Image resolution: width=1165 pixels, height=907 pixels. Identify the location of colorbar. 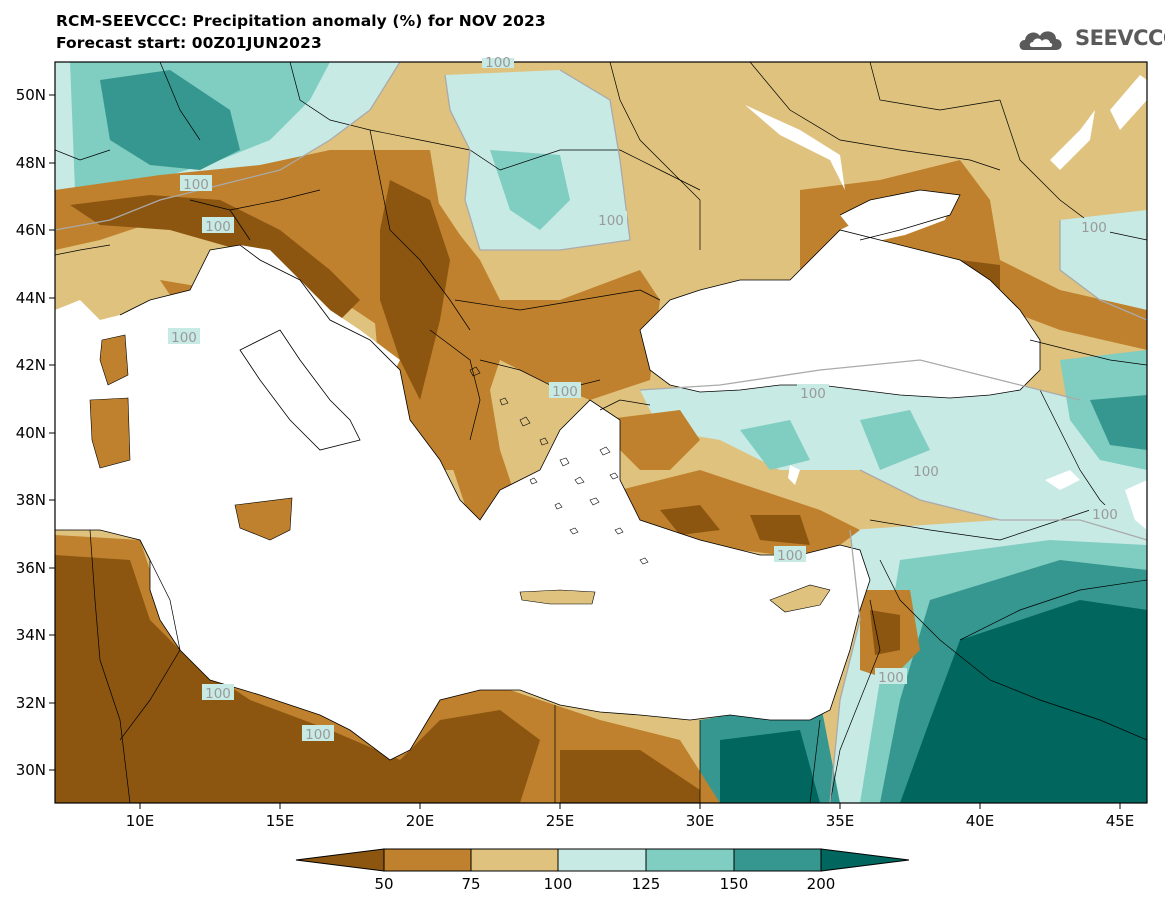
(602, 860).